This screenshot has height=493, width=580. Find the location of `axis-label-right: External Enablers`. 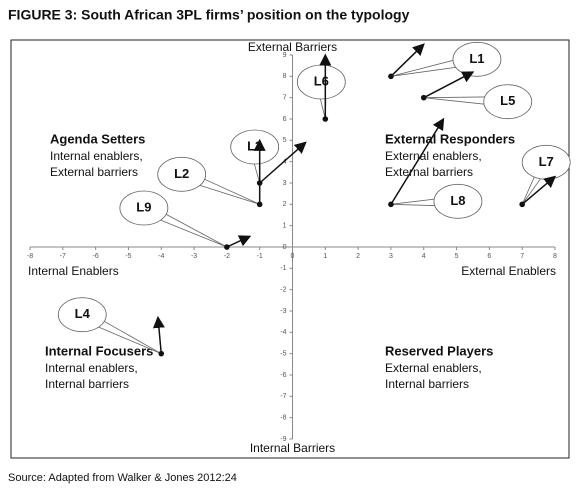

axis-label-right: External Enablers is located at coordinates (508, 271).